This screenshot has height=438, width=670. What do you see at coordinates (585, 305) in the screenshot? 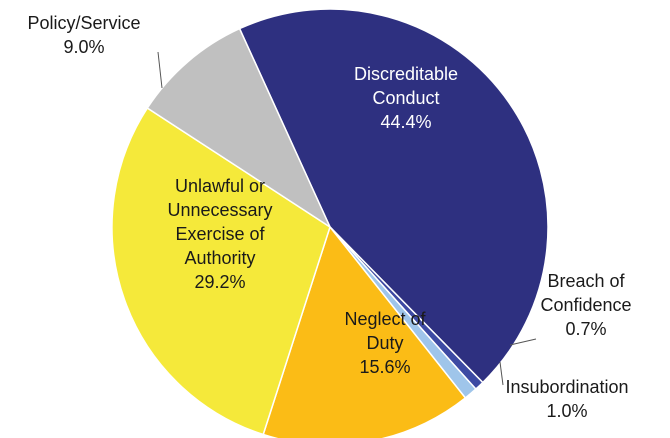
I see `data-label-breach-of-confidence: Breach of Confidence 0.7%` at bounding box center [585, 305].